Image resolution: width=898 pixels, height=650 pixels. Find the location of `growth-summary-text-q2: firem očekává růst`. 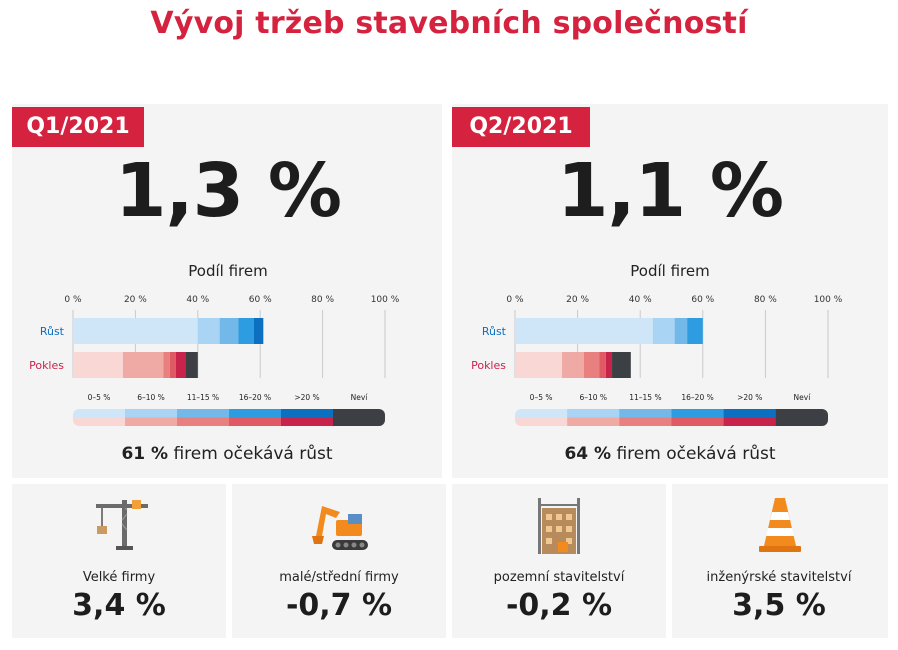

growth-summary-text-q2: firem očekává růst is located at coordinates (696, 454).